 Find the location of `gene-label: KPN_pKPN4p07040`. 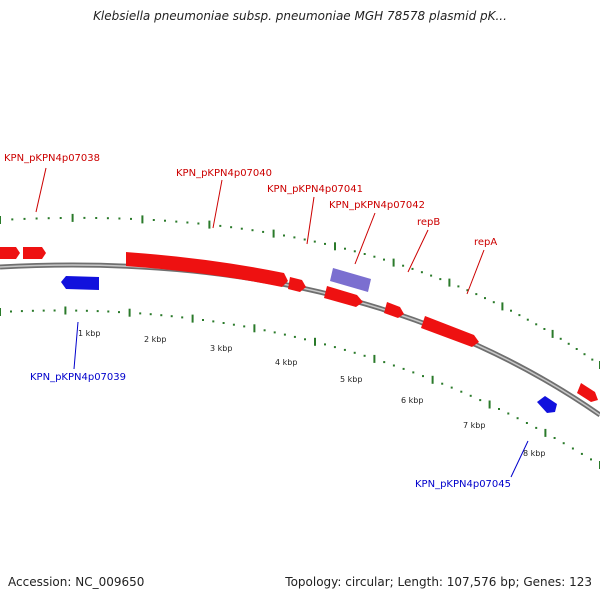

gene-label: KPN_pKPN4p07040 is located at coordinates (224, 173).